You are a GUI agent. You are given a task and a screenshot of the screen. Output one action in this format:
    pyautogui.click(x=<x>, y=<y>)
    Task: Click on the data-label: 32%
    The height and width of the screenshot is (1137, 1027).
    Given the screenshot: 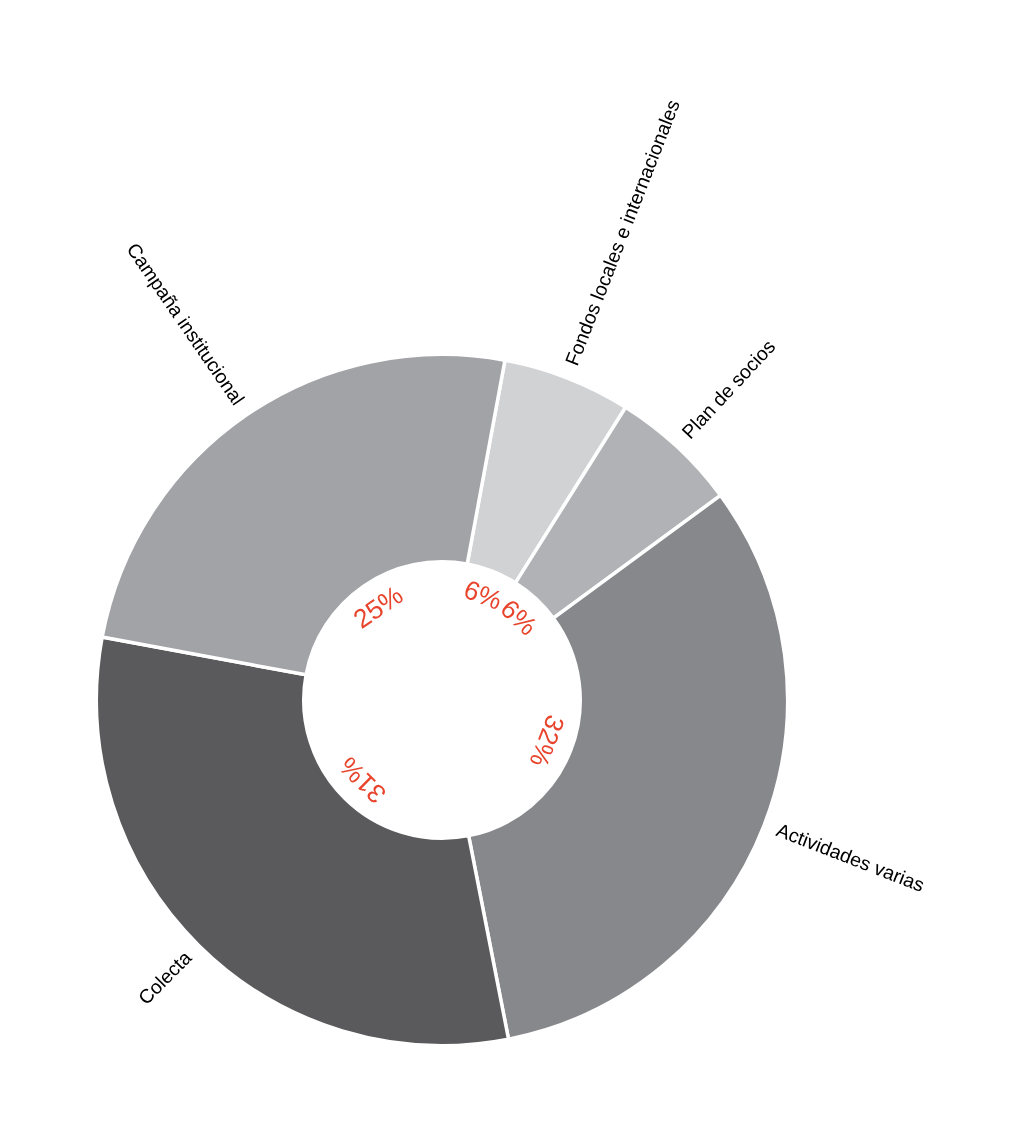 What is the action you would take?
    pyautogui.click(x=547, y=741)
    